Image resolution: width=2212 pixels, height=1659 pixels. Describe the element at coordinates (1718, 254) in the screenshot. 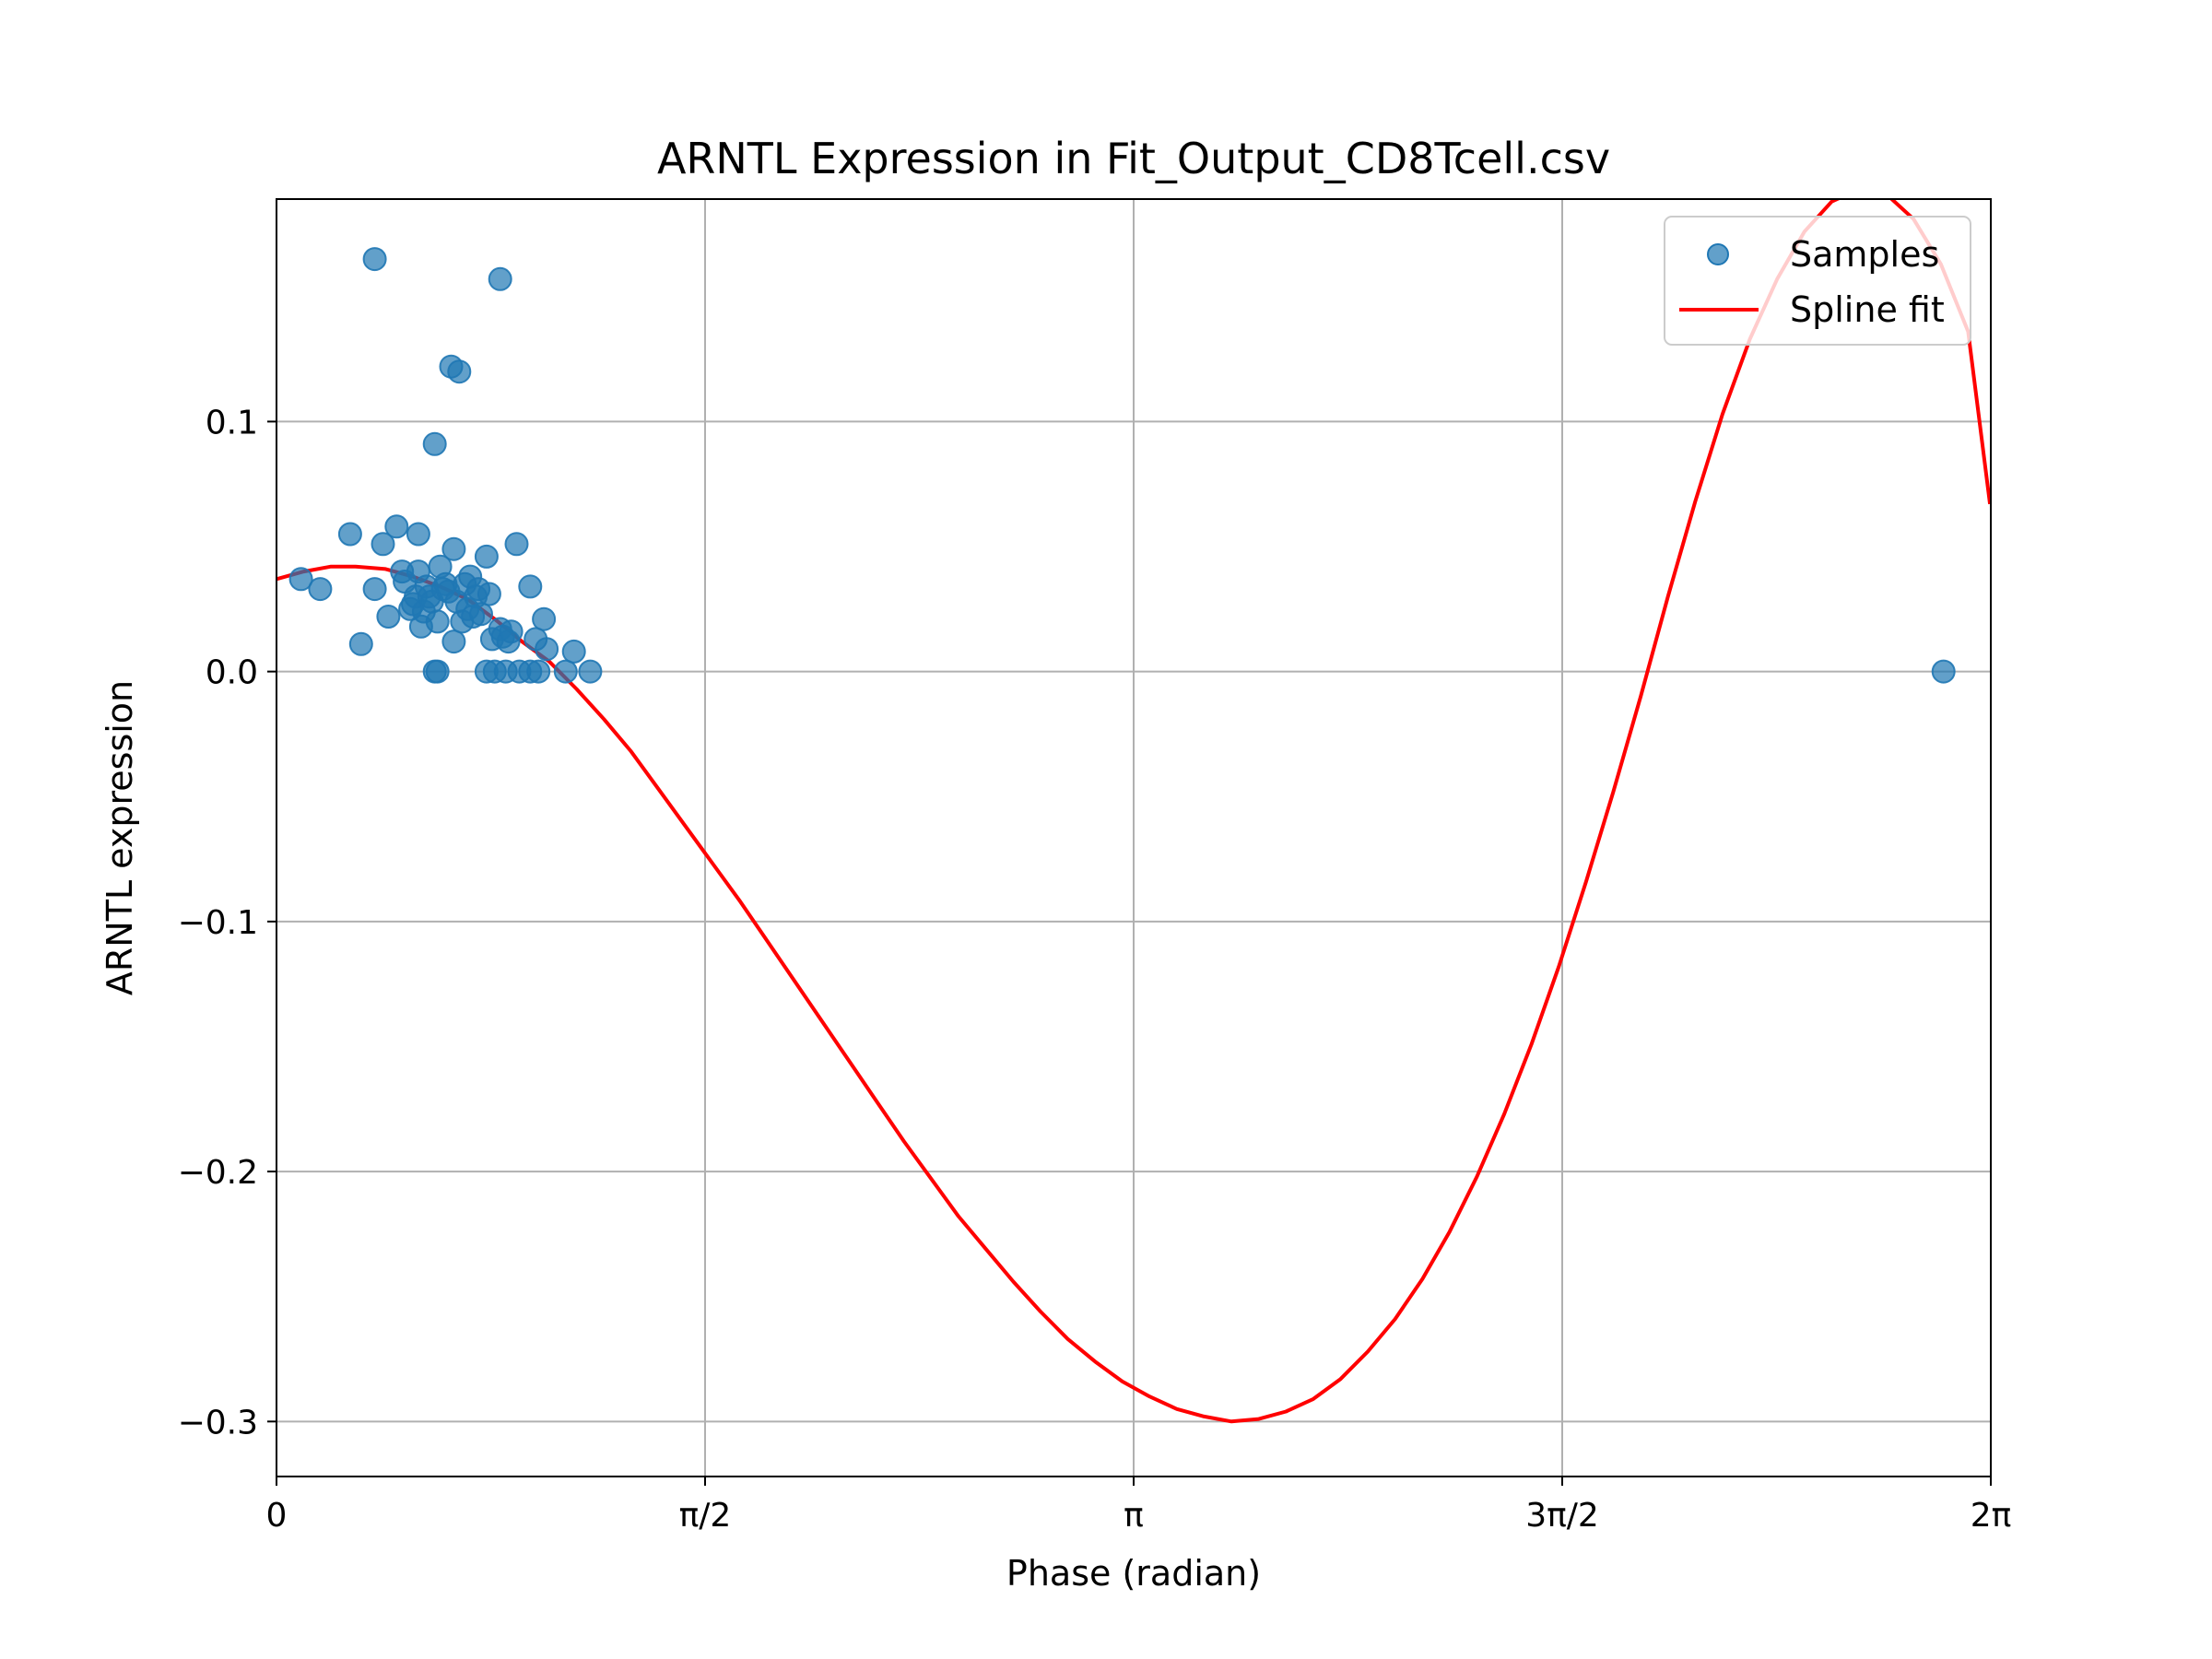

I see `legend-marker-samples` at that location.